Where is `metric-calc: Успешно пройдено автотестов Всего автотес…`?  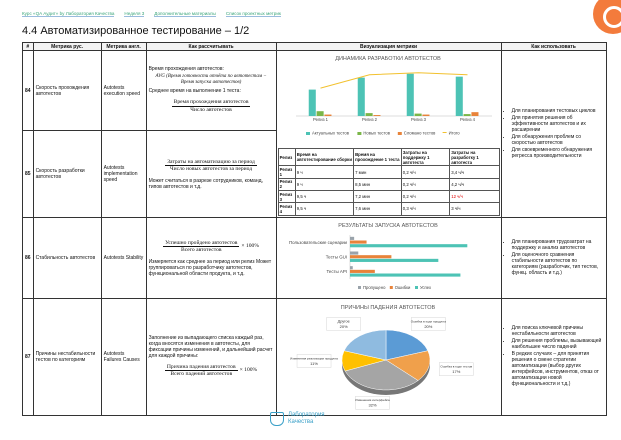 metric-calc: Успешно пройдено автотестов Всего автотес… is located at coordinates (211, 257).